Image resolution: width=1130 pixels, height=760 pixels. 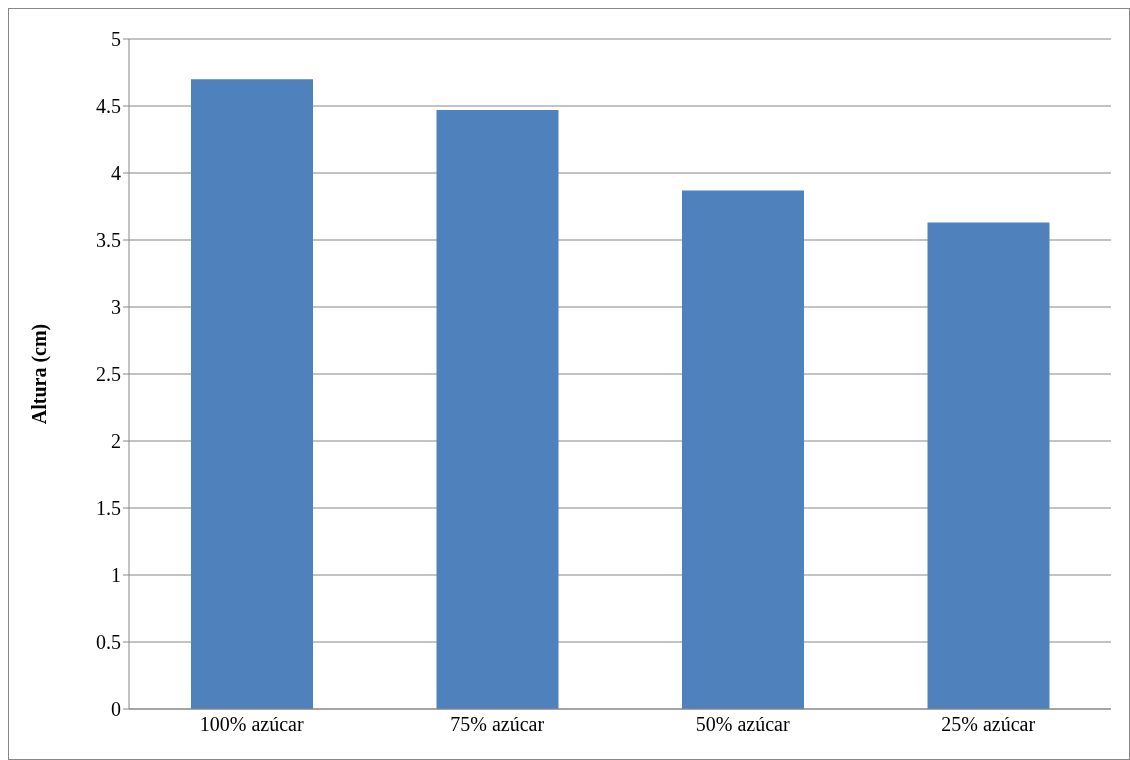 I want to click on y-tick-label: 2.5, so click(x=108, y=374).